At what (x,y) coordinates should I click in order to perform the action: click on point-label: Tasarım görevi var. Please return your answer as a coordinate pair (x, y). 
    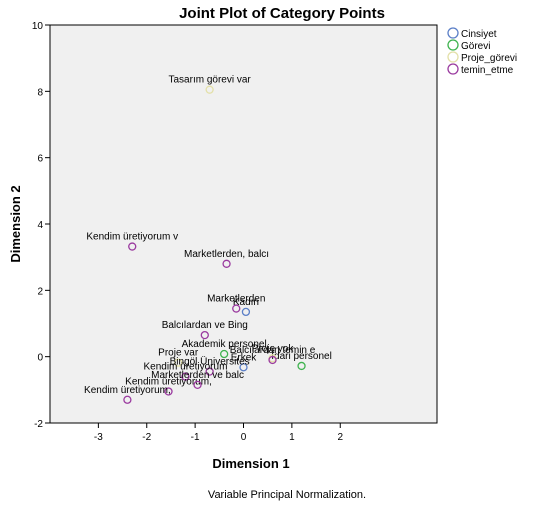
    Looking at the image, I should click on (210, 80).